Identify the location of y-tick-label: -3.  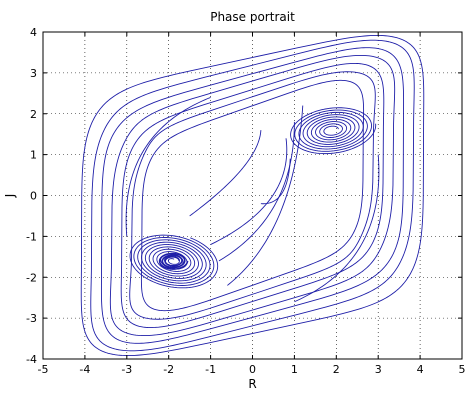
(31, 318).